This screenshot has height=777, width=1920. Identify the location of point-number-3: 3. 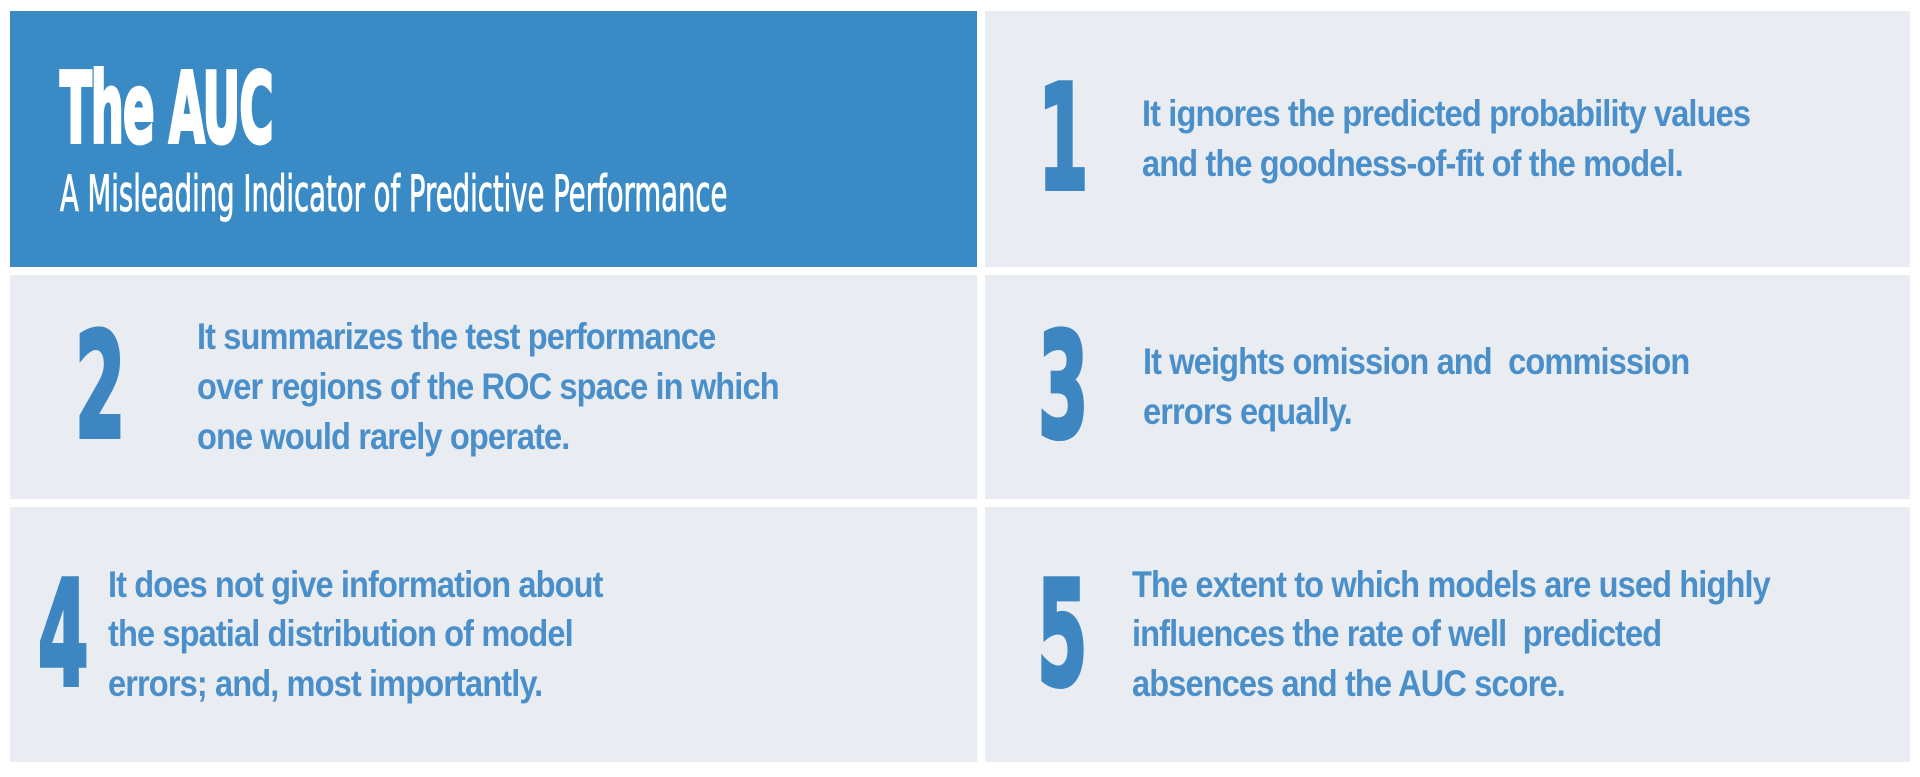
(1063, 387).